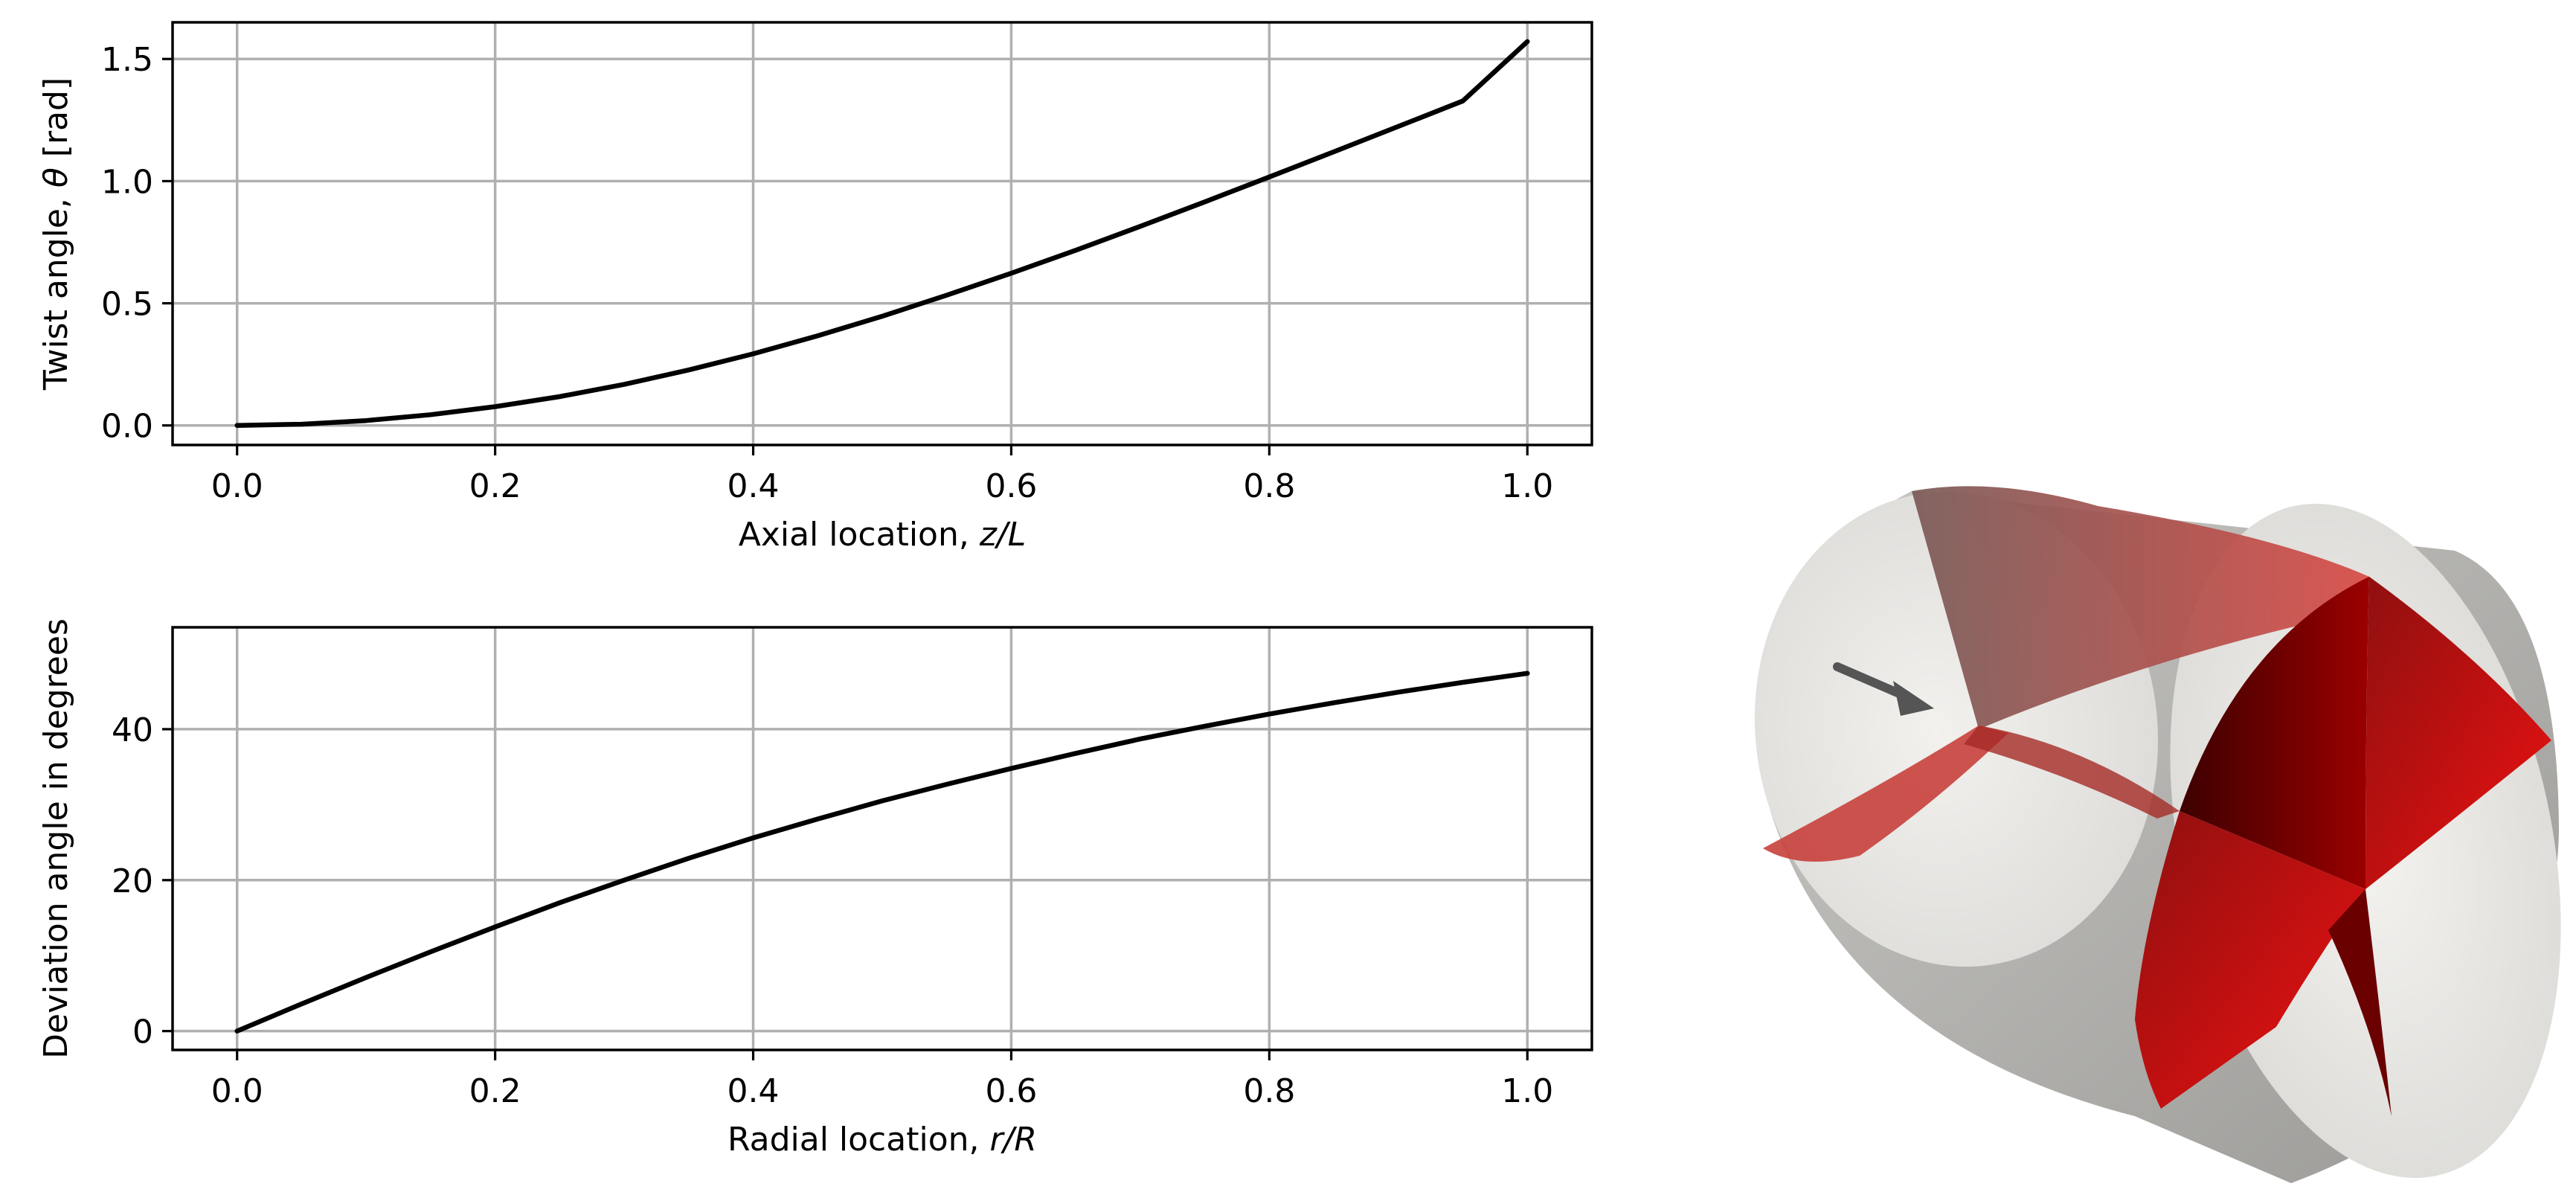  I want to click on twist-angle-x-tick-label: 1.0, so click(1527, 486).